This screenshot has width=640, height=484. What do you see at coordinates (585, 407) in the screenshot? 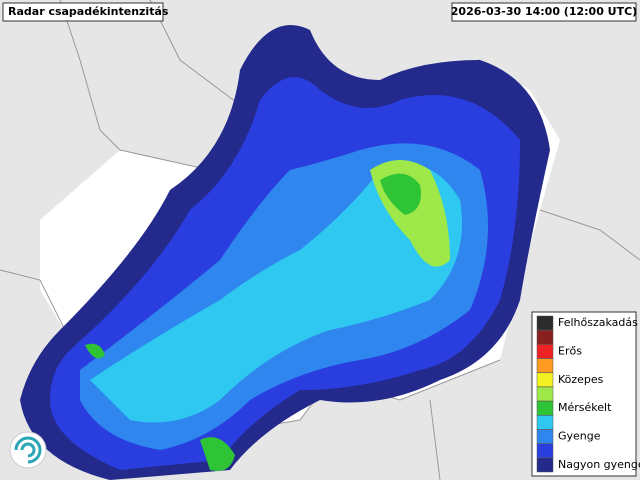
I see `legend-label: Mérsékelt` at bounding box center [585, 407].